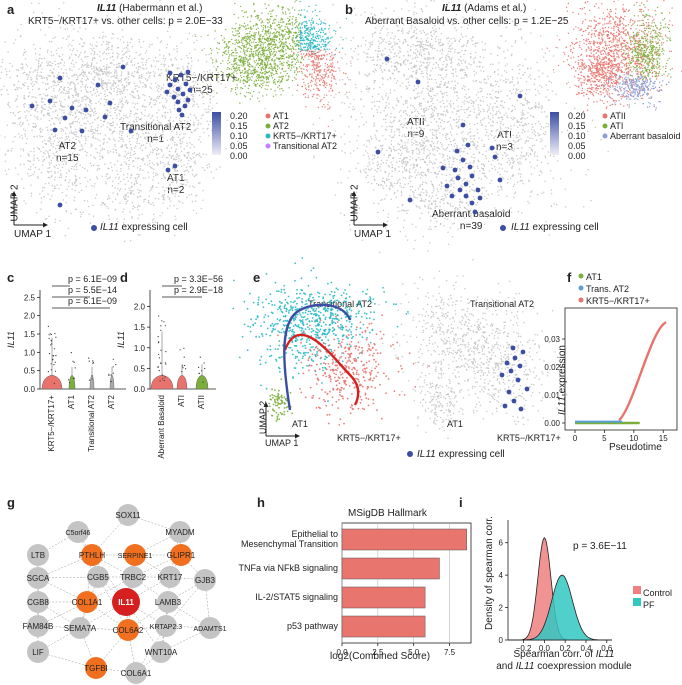 The image size is (682, 685). I want to click on legend-atii: ATII, so click(618, 116).